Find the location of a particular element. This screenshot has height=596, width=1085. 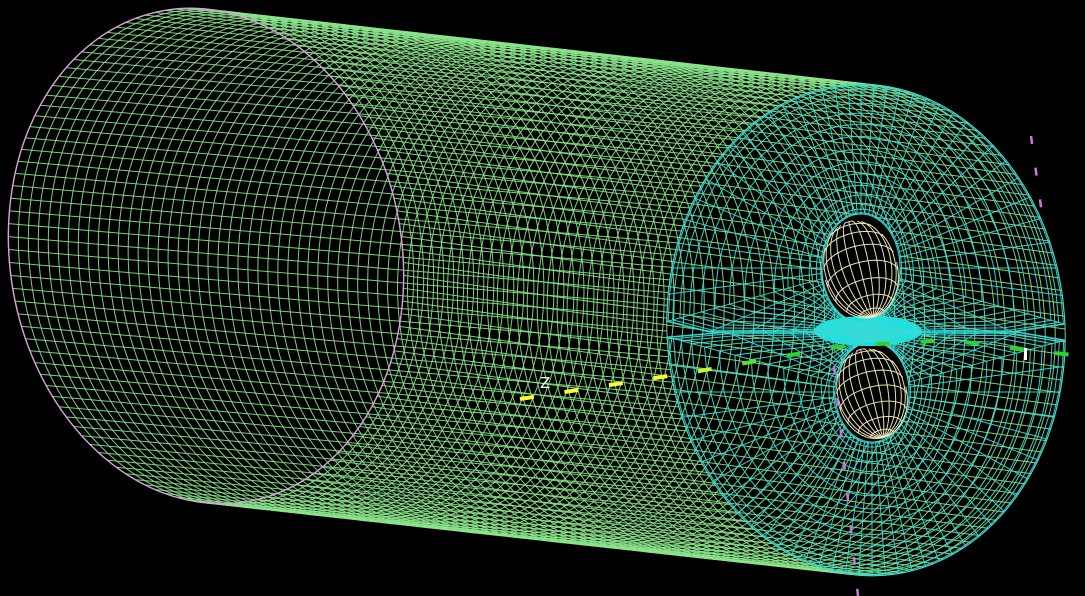

wire-holes is located at coordinates (865, 328).